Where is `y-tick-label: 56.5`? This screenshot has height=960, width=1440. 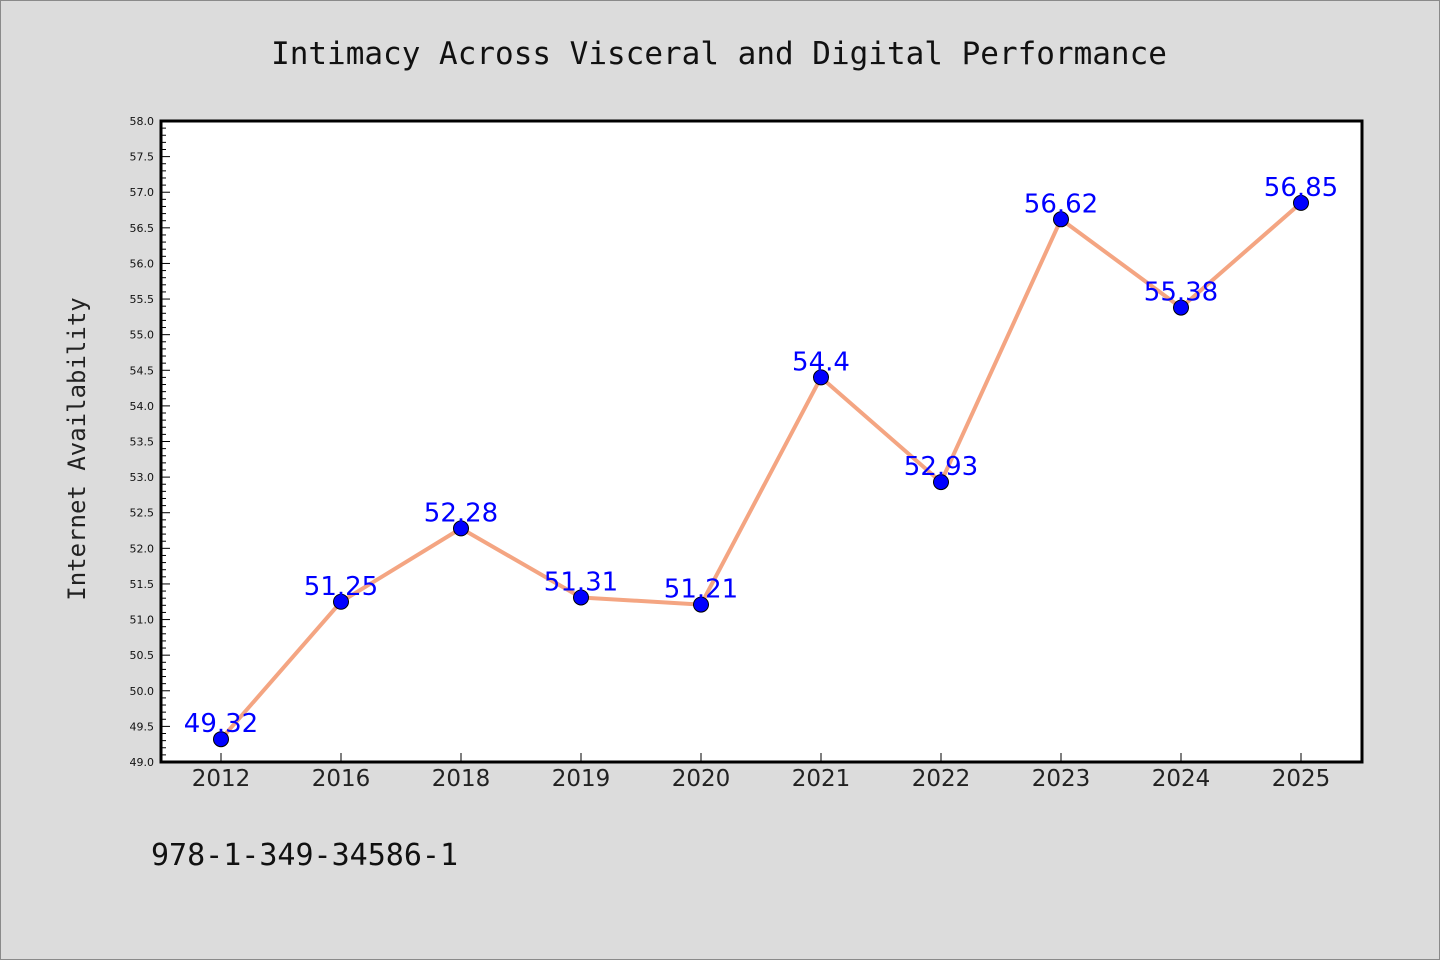 y-tick-label: 56.5 is located at coordinates (142, 228).